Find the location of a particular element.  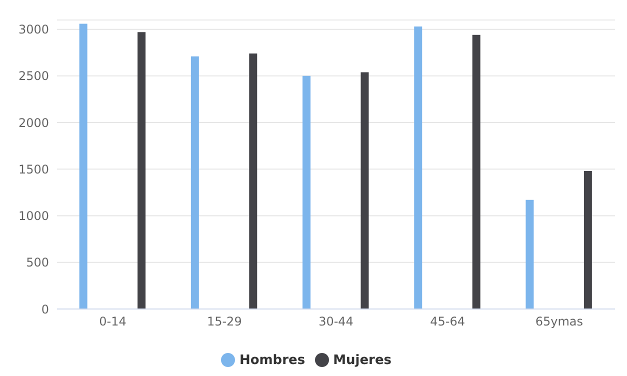

x-tick-label: 30-44 is located at coordinates (336, 321).